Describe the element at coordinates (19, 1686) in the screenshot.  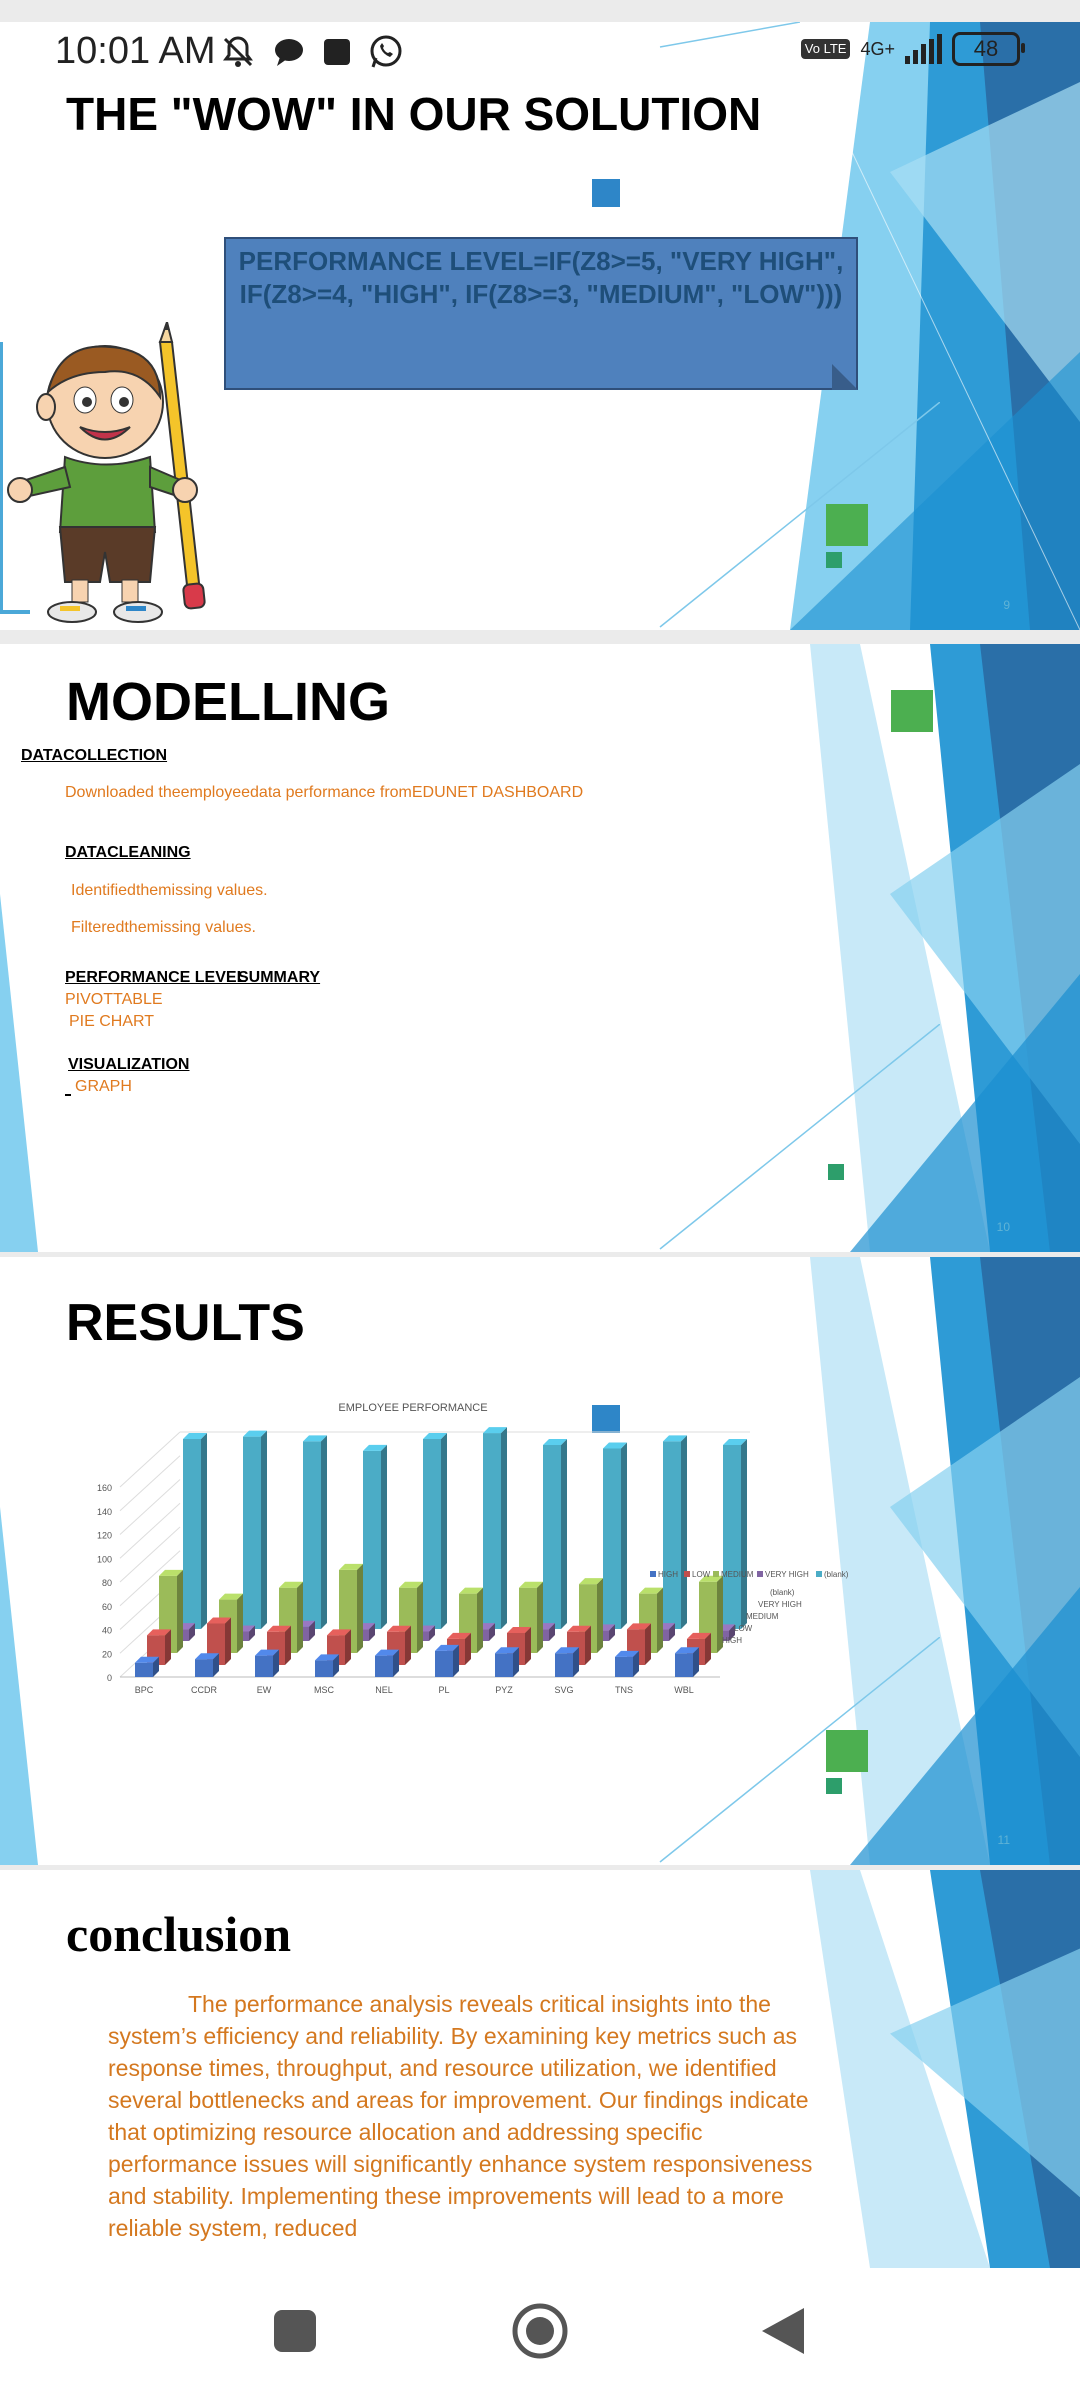
I see `left-edge-decoration` at that location.